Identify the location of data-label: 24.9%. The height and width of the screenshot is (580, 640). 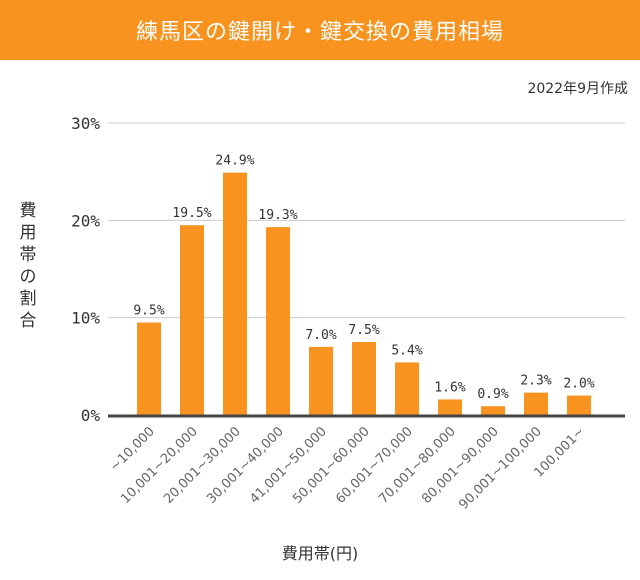
(234, 161).